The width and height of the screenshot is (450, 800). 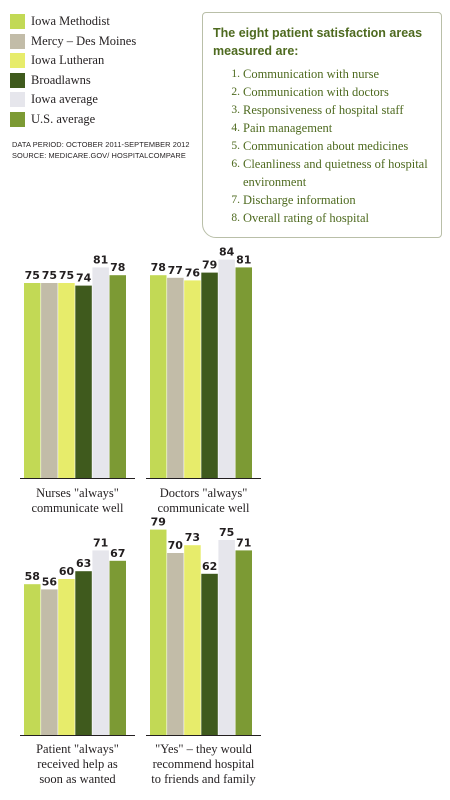 I want to click on legend-label: Broadlawns, so click(x=61, y=79).